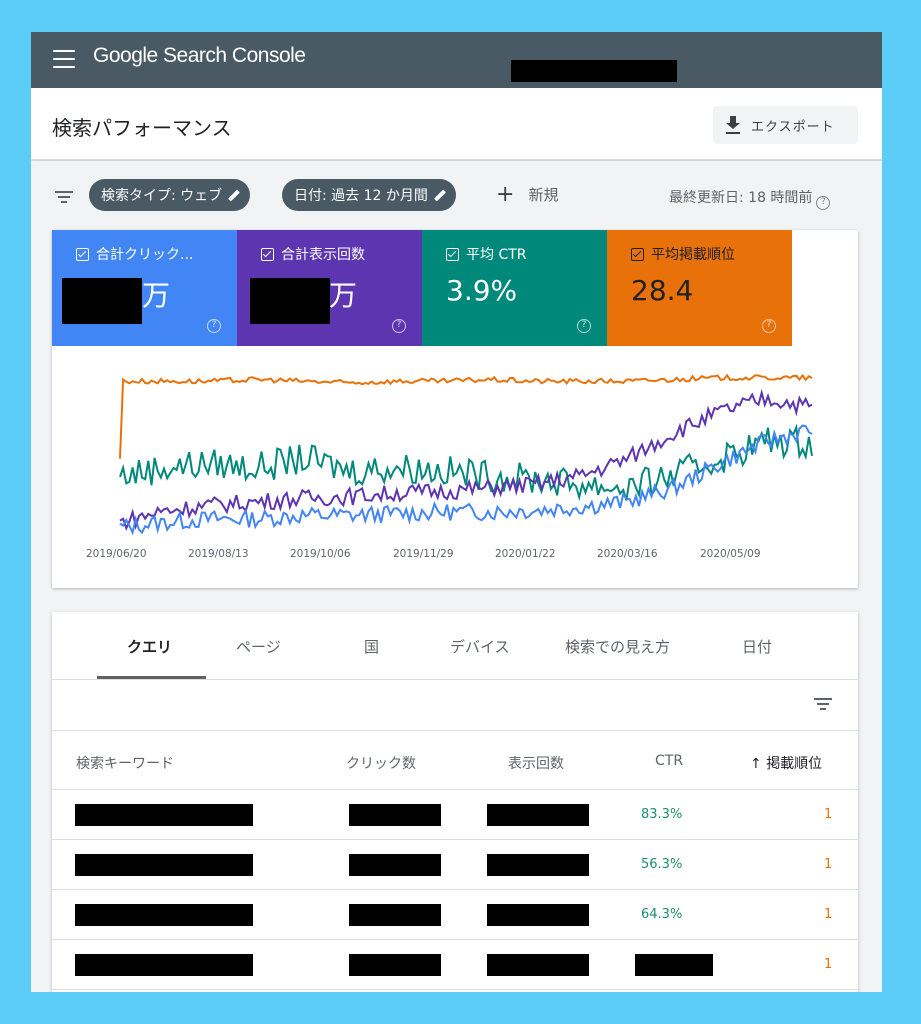  Describe the element at coordinates (683, 254) in the screenshot. I see `metric-label: 平均掲載順位` at that location.